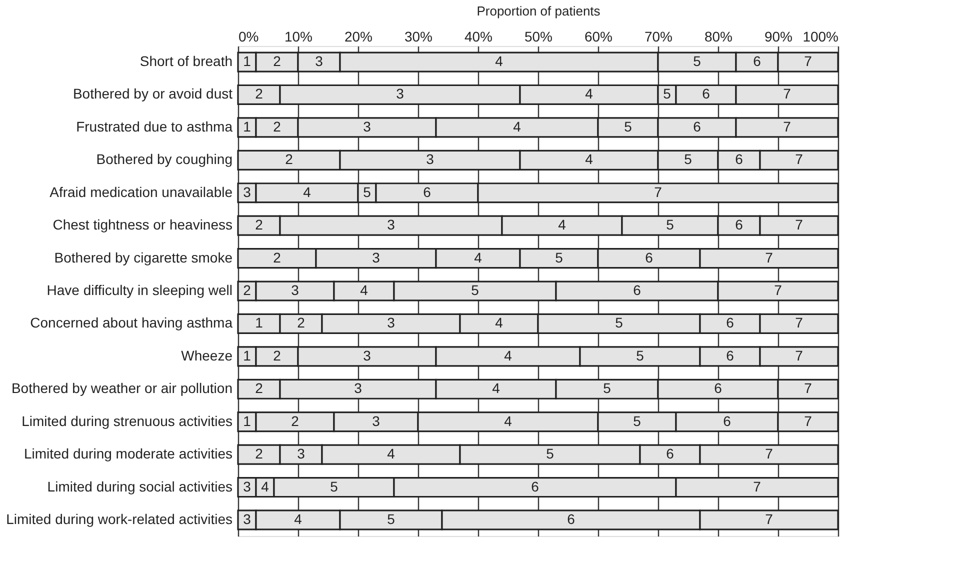  I want to click on y-tick-label: Limited during social activities, so click(139, 486).